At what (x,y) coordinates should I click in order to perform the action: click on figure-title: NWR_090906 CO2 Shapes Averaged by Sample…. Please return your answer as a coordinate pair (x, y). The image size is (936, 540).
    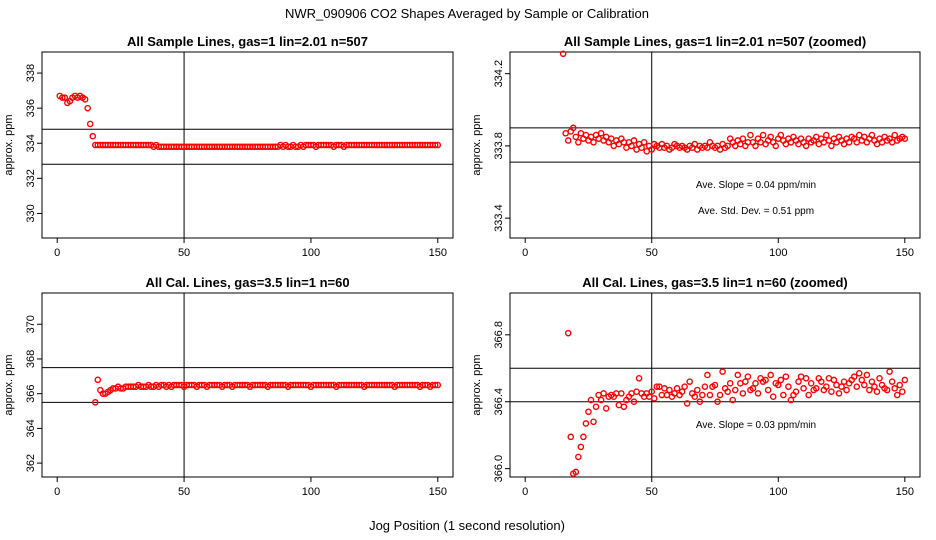
    Looking at the image, I should click on (467, 13).